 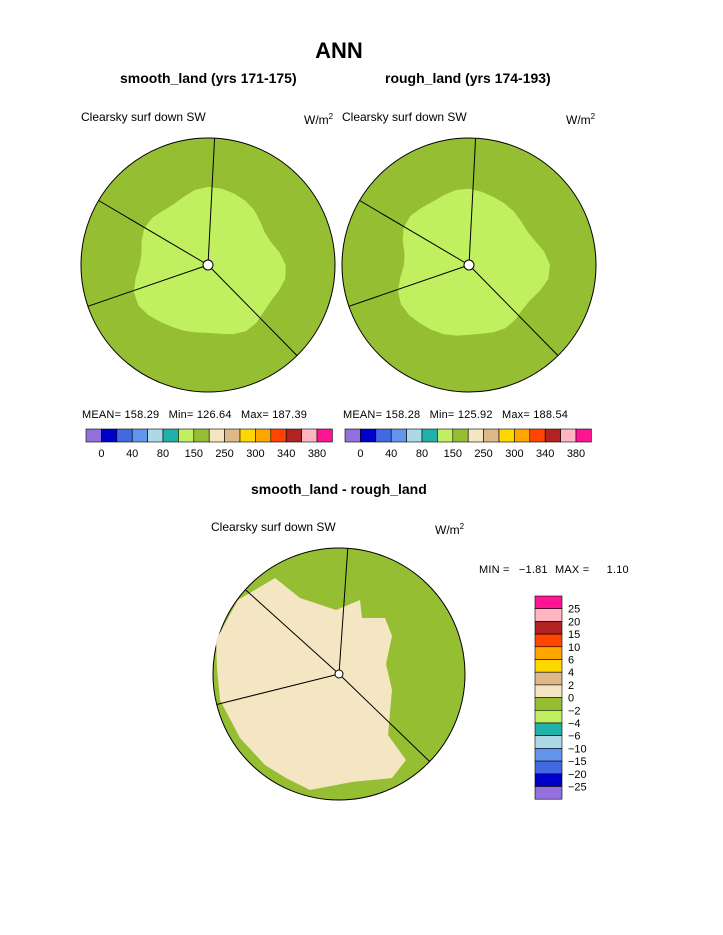 I want to click on panel-1-colorbar-tick-label: 250, so click(x=224, y=454).